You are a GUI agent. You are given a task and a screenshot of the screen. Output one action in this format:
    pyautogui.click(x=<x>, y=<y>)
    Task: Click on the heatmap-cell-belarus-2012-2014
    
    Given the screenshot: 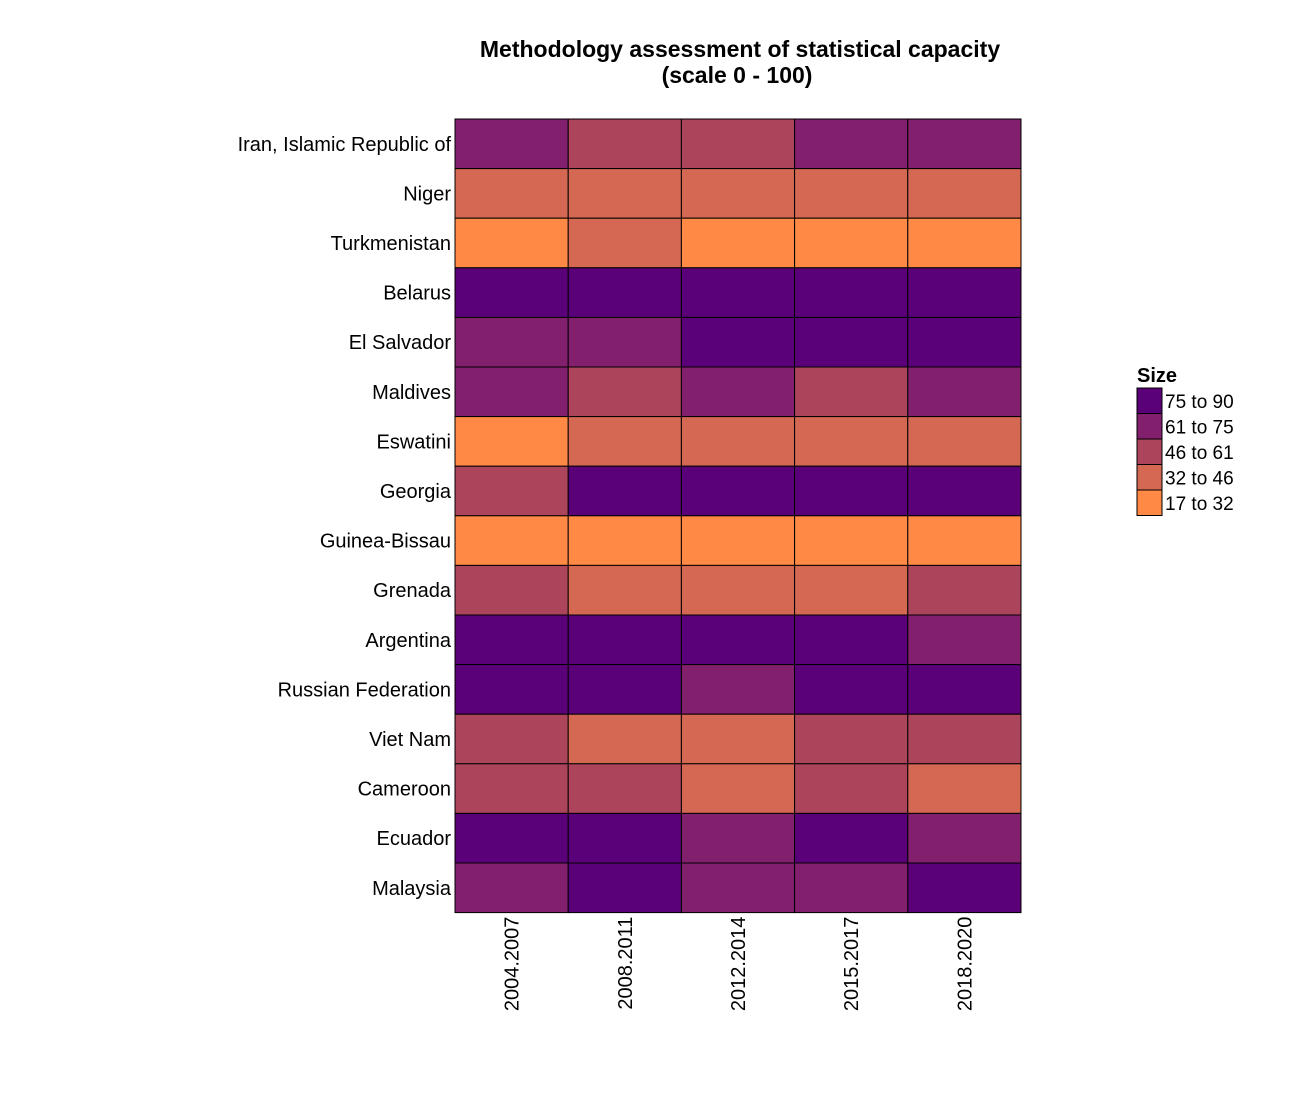 What is the action you would take?
    pyautogui.click(x=738, y=292)
    